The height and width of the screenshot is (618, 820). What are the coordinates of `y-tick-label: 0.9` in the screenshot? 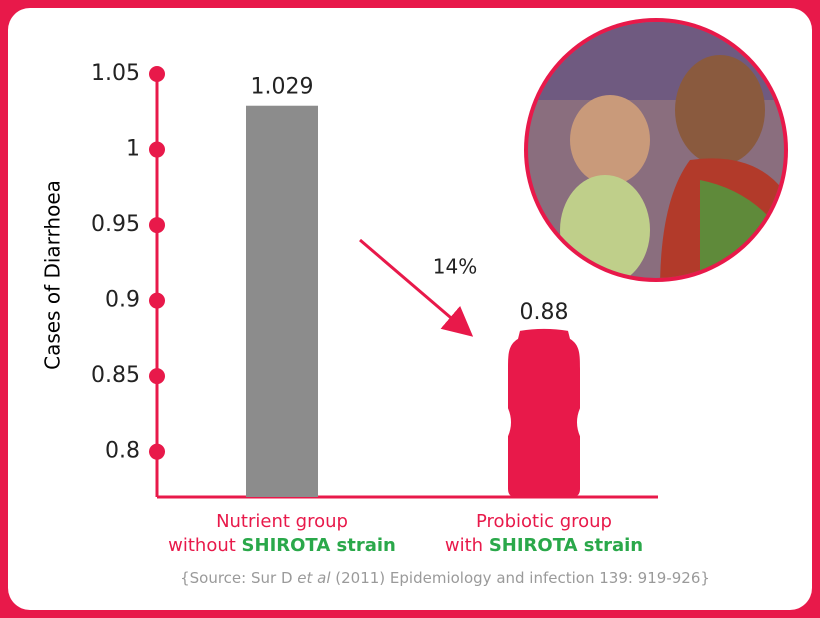 It's located at (122, 300).